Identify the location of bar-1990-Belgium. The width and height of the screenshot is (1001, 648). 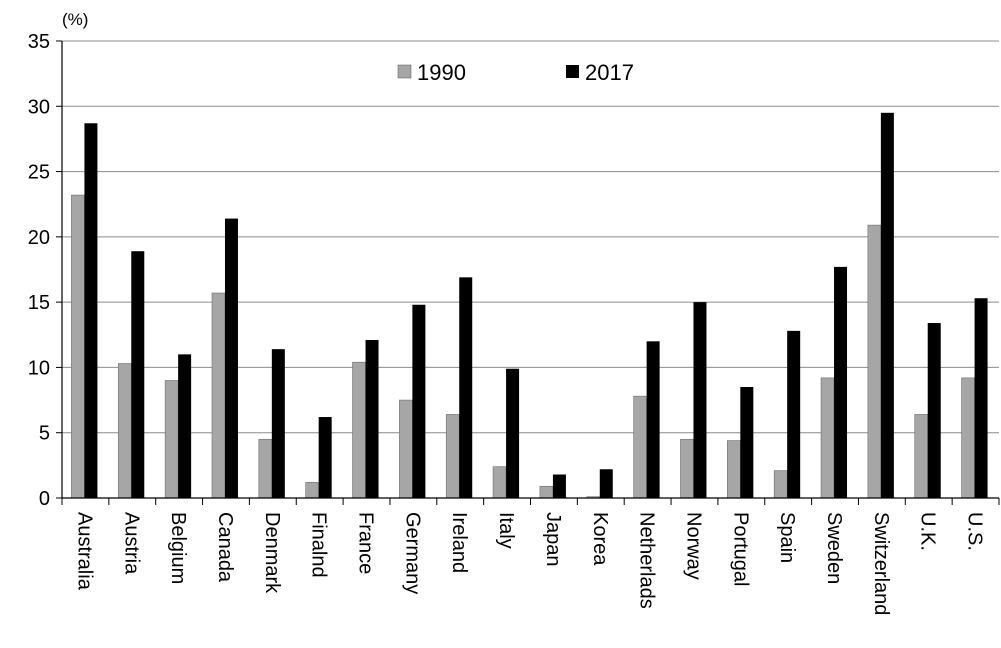
(171, 439).